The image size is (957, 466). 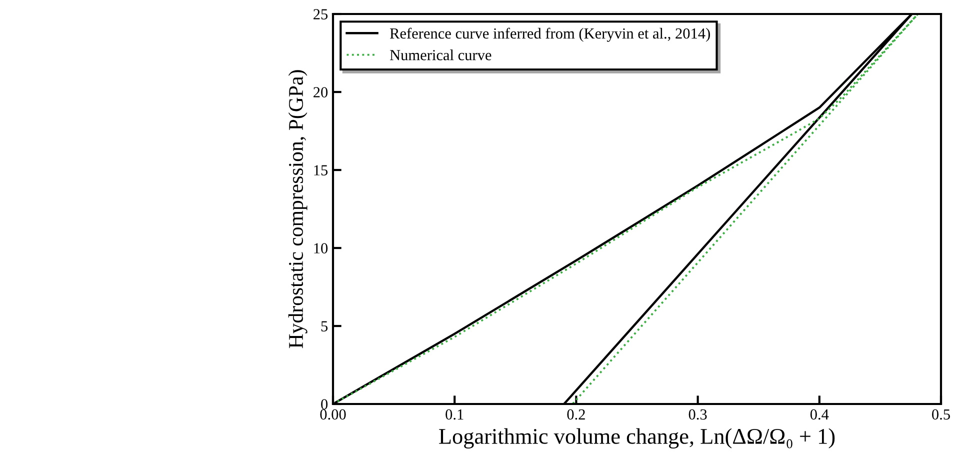 What do you see at coordinates (819, 414) in the screenshot?
I see `x-tick-label: 0.4` at bounding box center [819, 414].